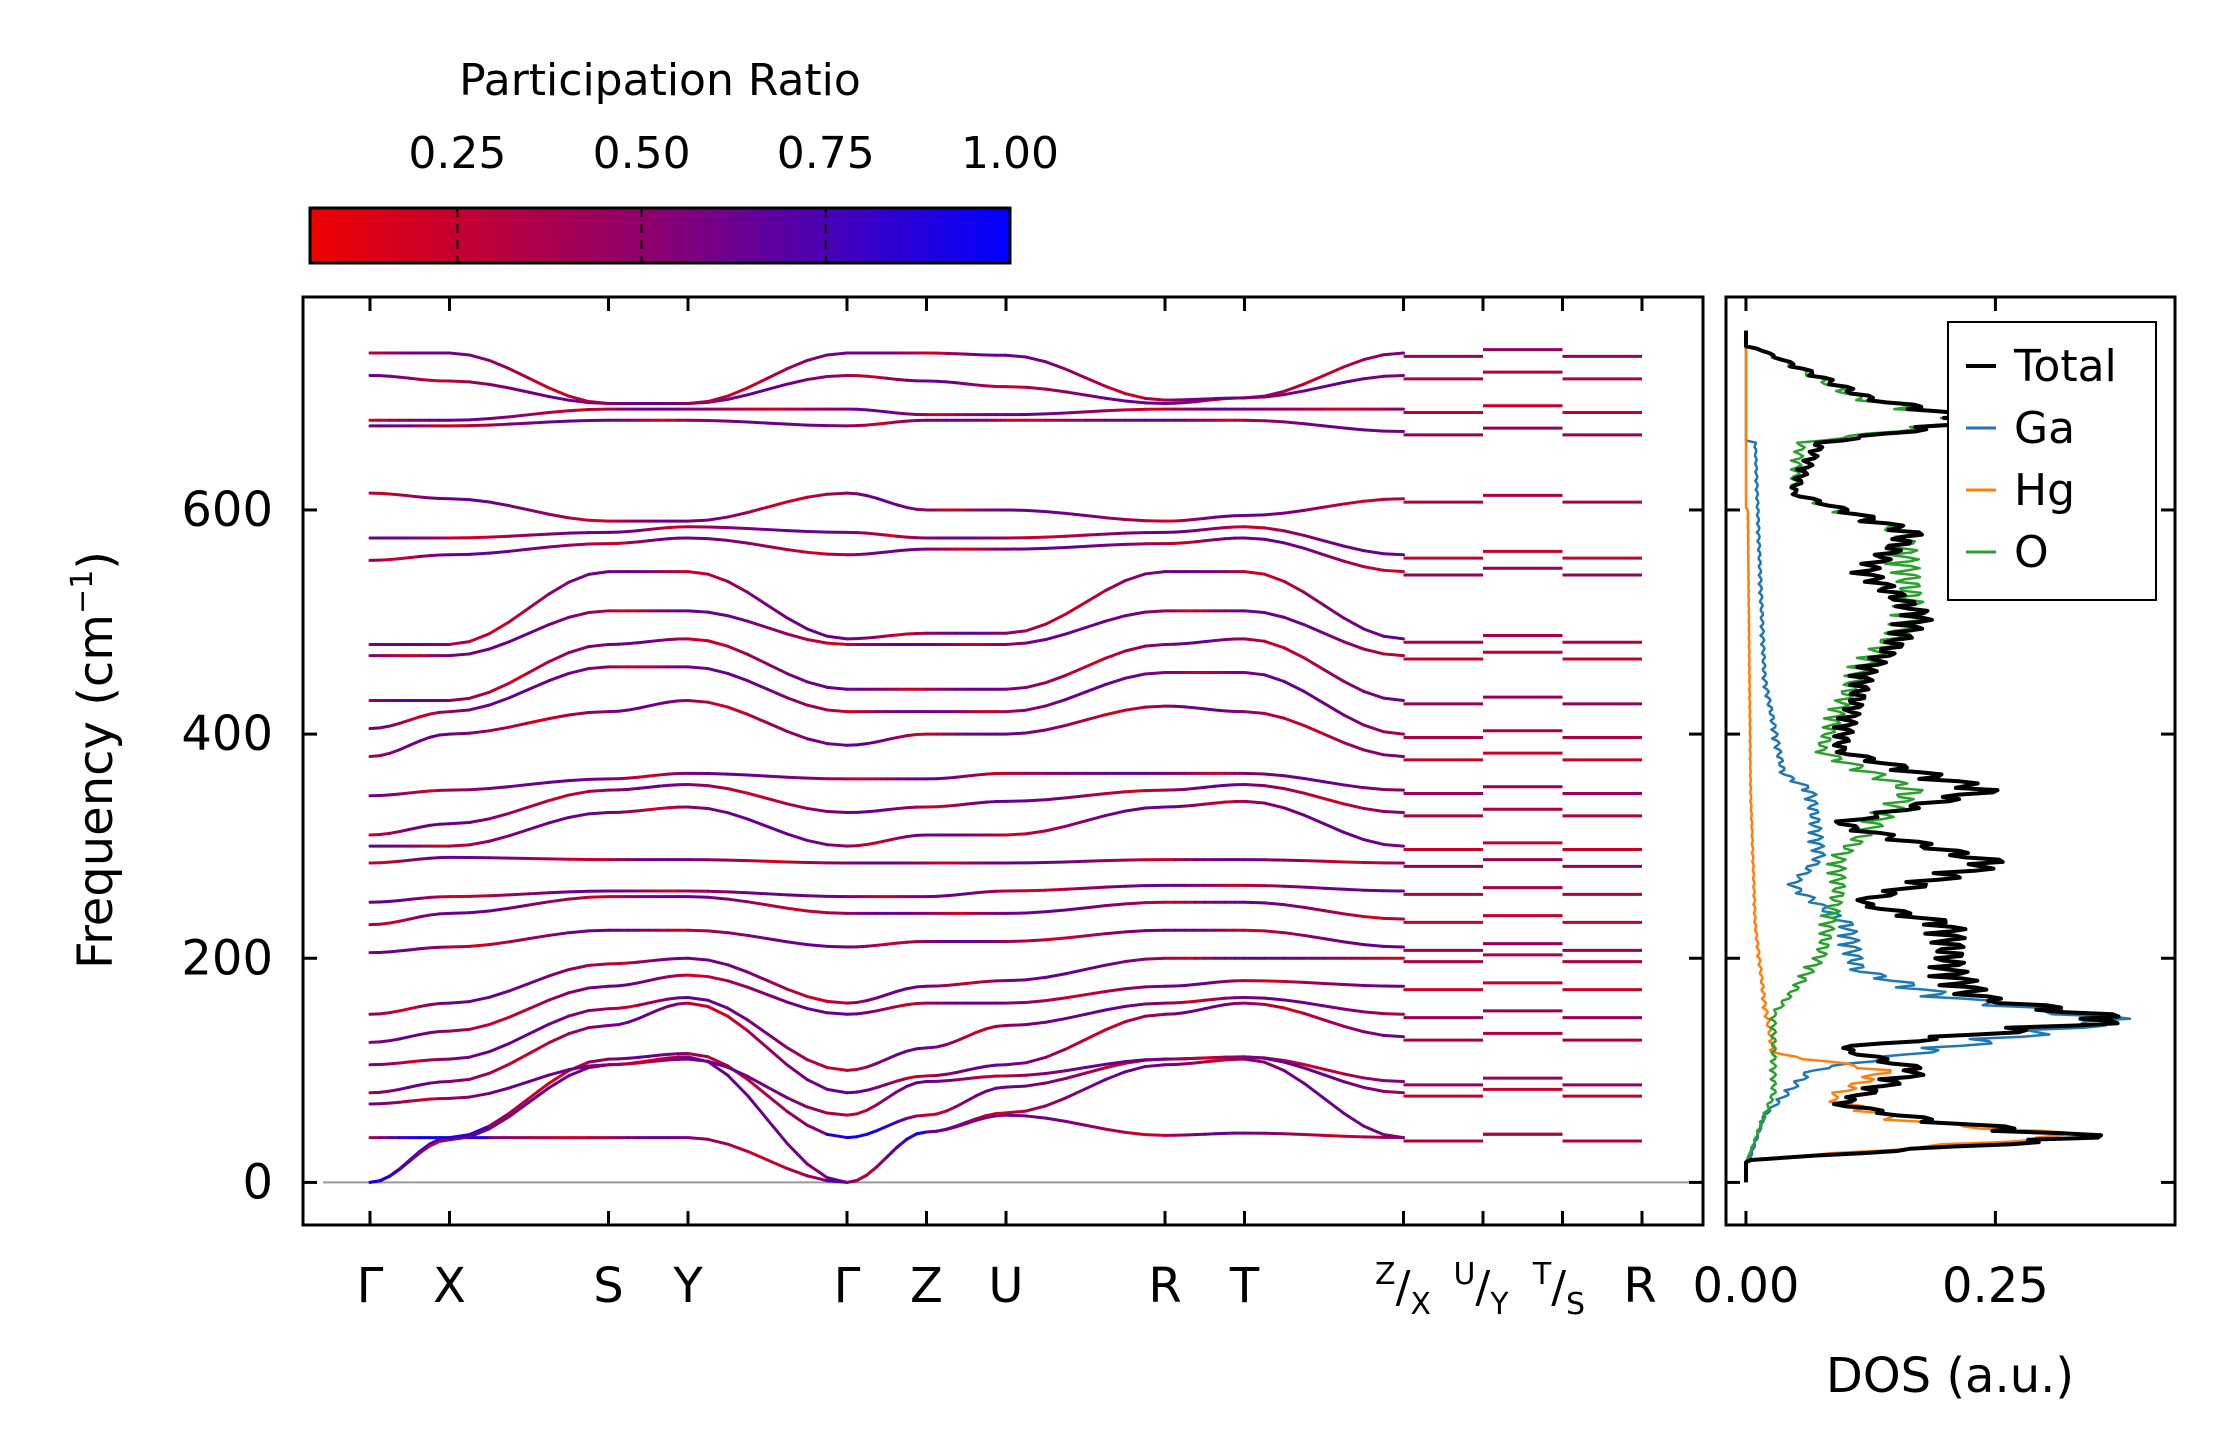 The width and height of the screenshot is (2222, 1455). I want to click on kpath-label-t-s: T/S, so click(1558, 1289).